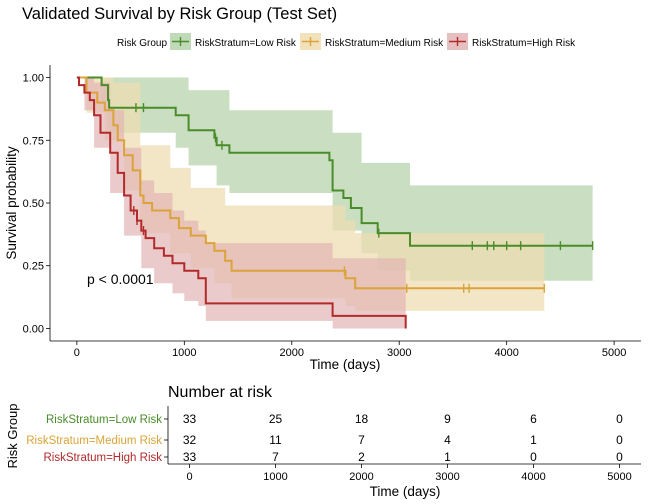  I want to click on x-axis-label: Time (days), so click(345, 364).